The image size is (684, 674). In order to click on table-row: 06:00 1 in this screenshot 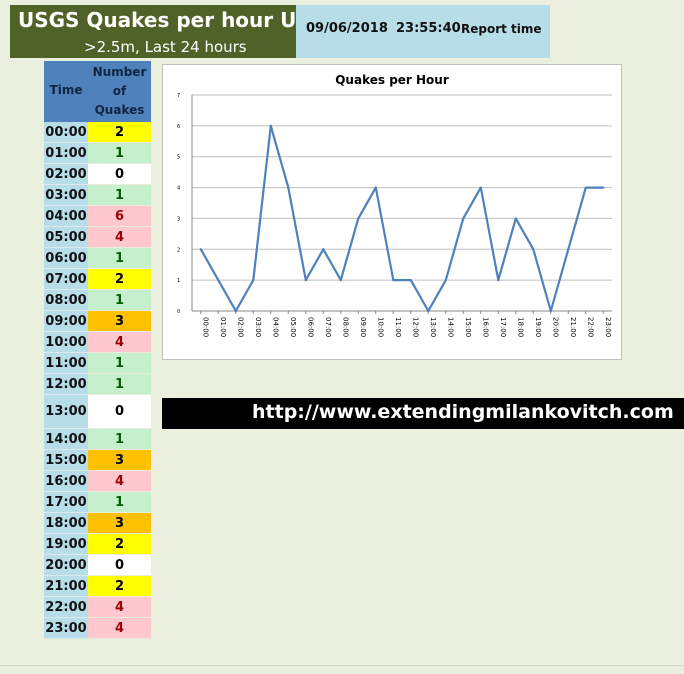, I will do `click(97, 258)`.